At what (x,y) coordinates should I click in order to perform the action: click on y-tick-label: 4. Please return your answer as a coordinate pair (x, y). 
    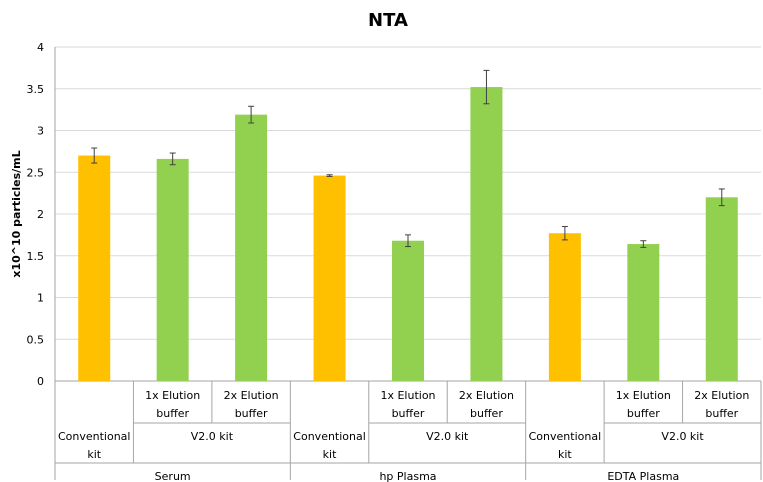
    Looking at the image, I should click on (40, 47).